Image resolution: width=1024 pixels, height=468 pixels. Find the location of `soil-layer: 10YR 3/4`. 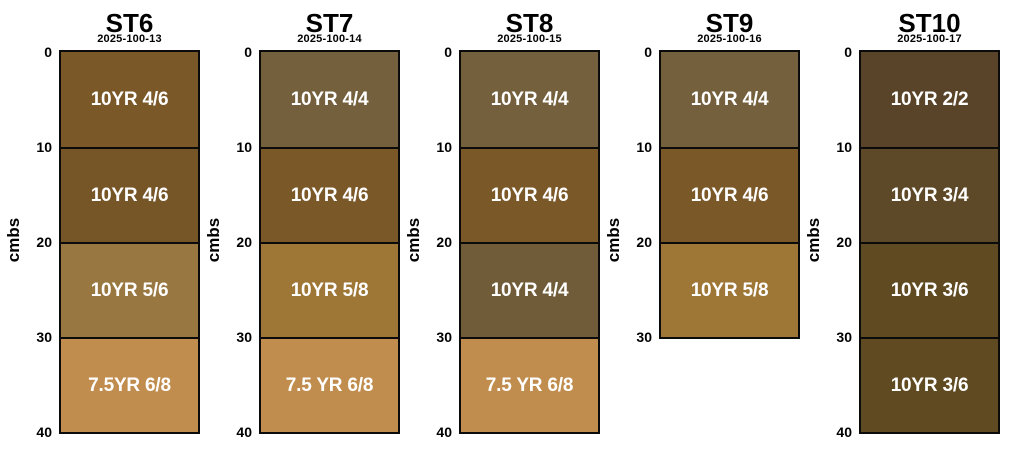

soil-layer: 10YR 3/4 is located at coordinates (929, 194).